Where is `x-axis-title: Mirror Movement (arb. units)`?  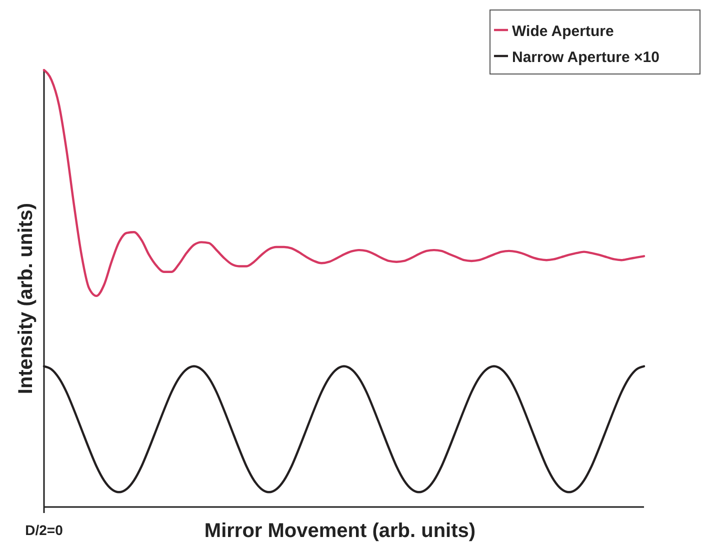 x-axis-title: Mirror Movement (arb. units) is located at coordinates (340, 531).